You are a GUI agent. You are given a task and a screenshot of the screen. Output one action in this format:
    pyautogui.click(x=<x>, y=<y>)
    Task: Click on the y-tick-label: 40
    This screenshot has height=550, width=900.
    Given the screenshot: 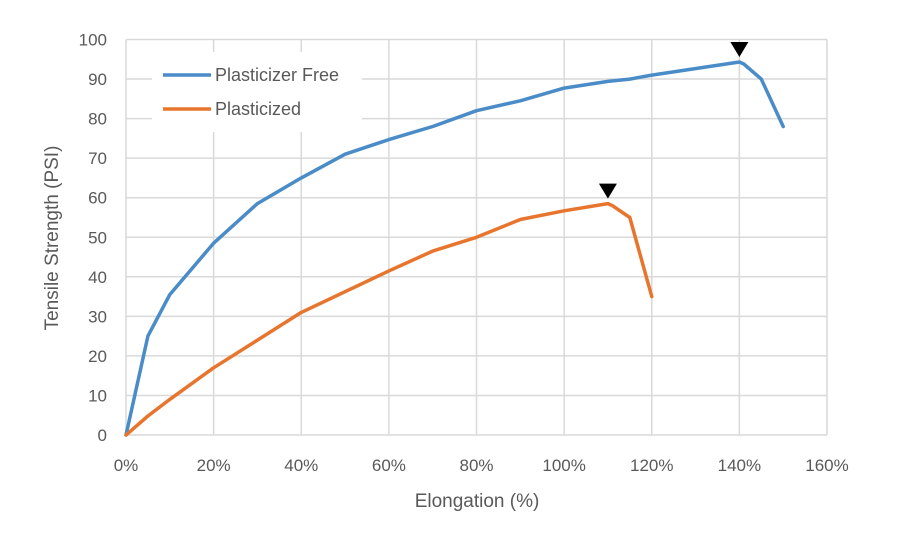 What is the action you would take?
    pyautogui.click(x=97, y=277)
    